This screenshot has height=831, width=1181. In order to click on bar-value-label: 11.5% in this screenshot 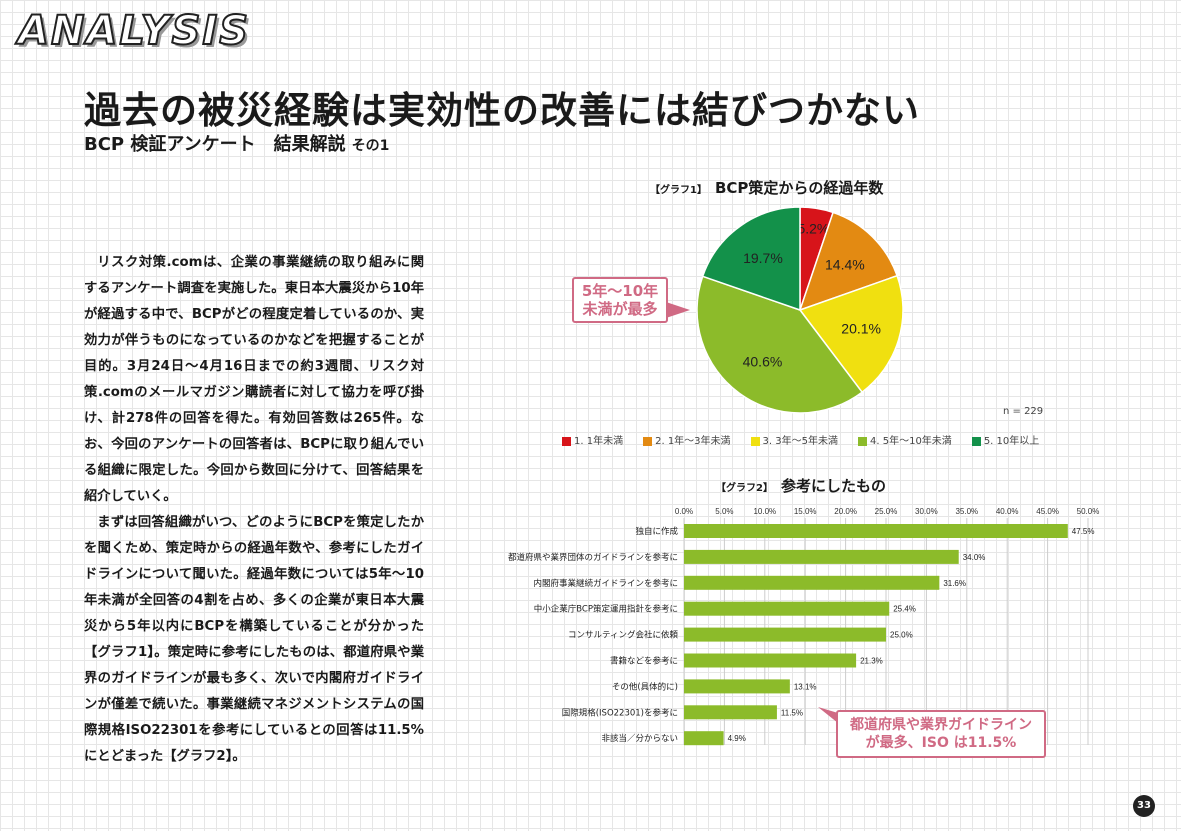, I will do `click(792, 712)`.